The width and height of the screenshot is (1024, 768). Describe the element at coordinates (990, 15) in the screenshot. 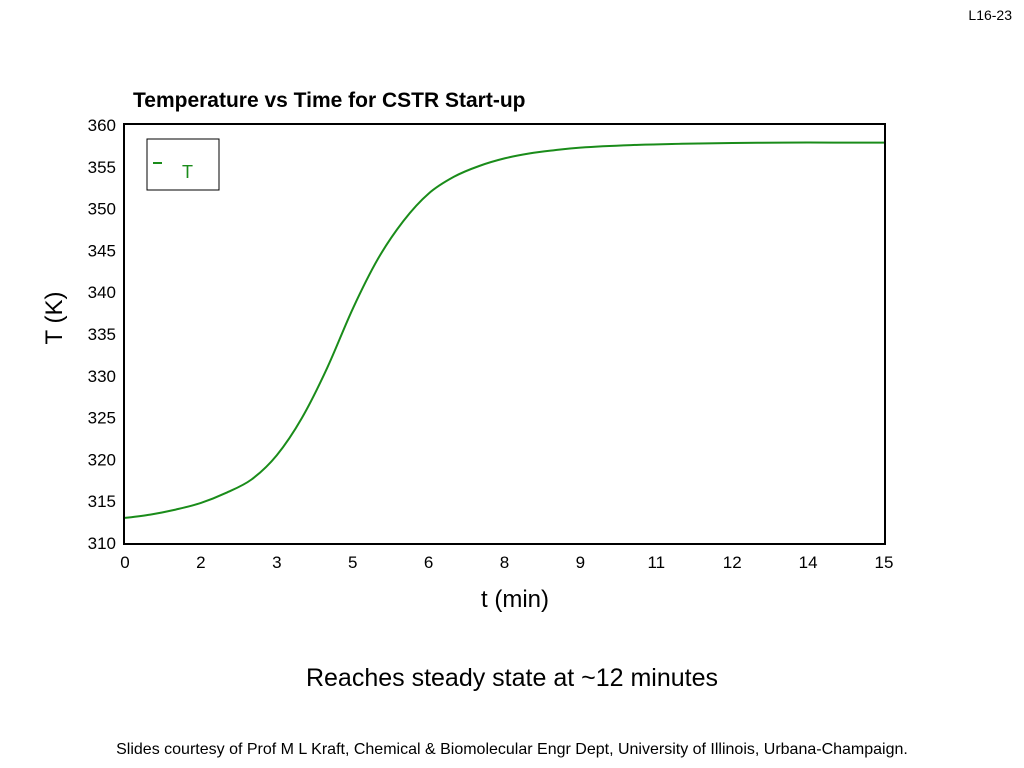

I see `slide-number: L16-23` at that location.